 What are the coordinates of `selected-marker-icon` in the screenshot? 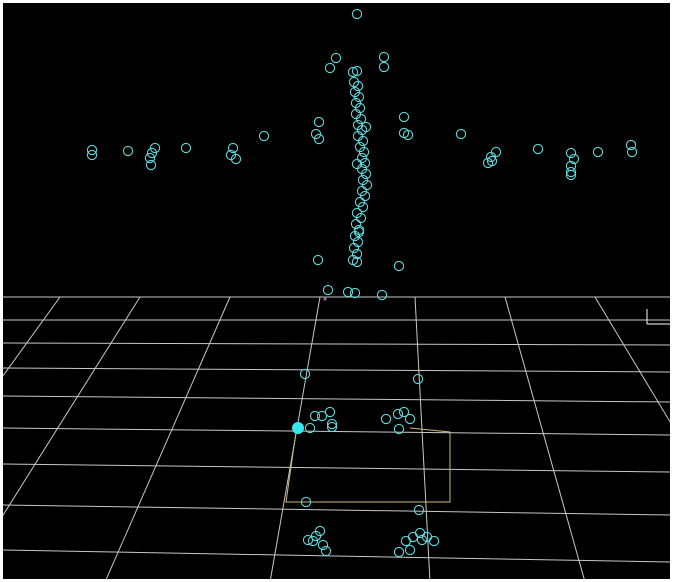 It's located at (298, 428).